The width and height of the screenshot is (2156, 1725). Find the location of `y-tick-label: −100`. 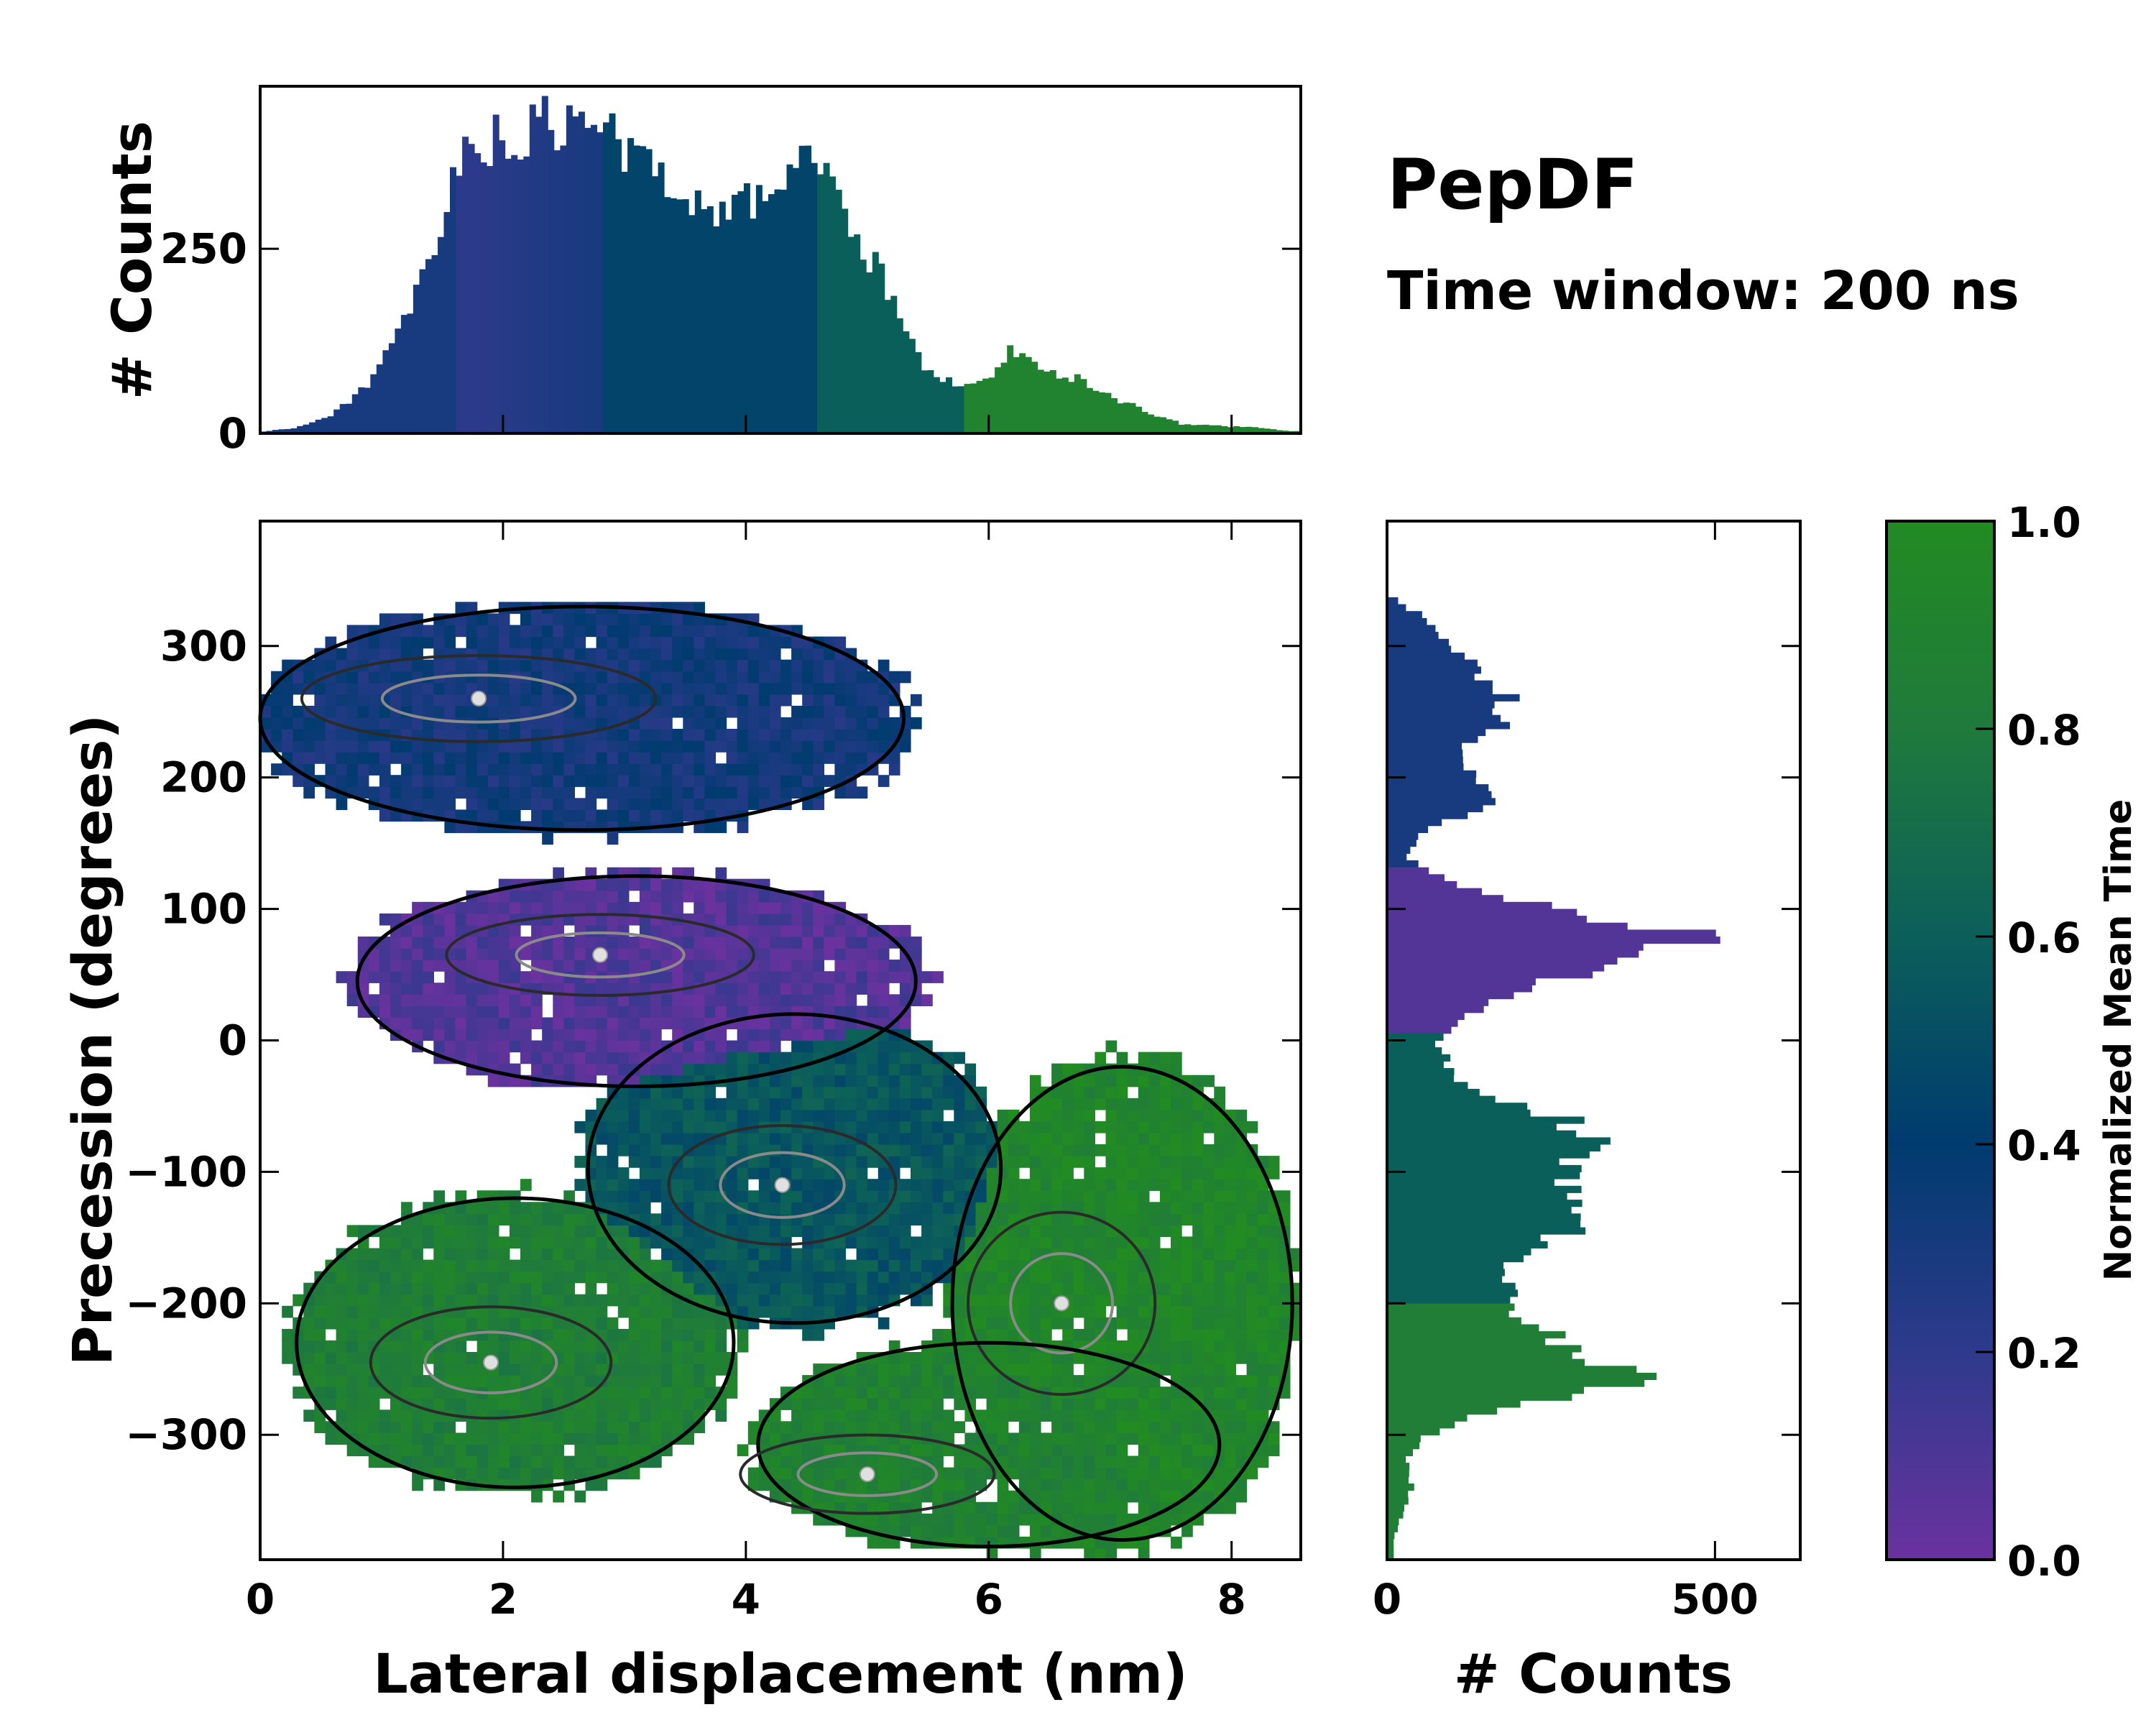

y-tick-label: −100 is located at coordinates (186, 1171).